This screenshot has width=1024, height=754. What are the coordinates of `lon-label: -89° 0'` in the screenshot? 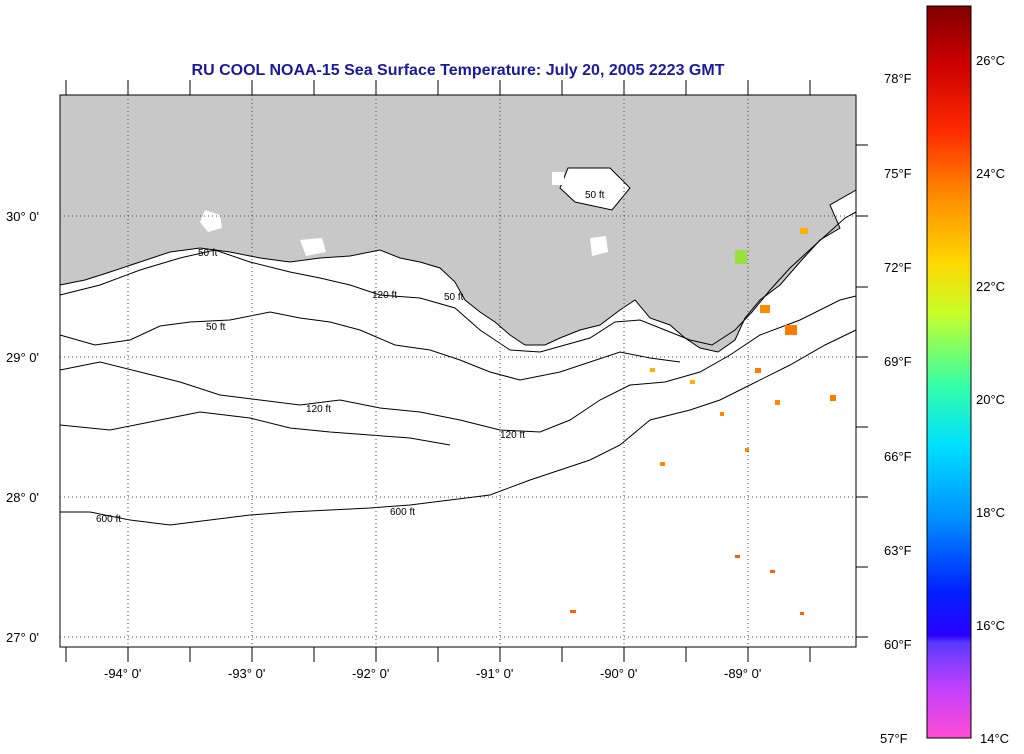 It's located at (742, 673).